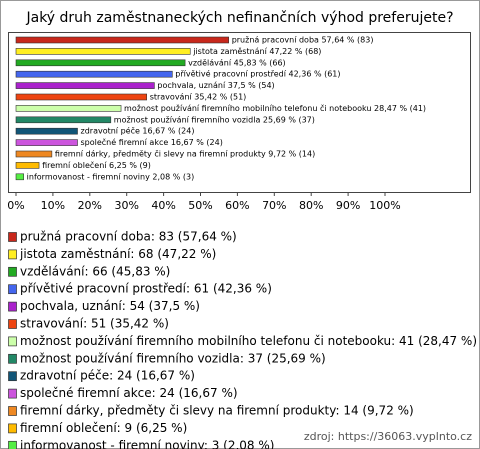 The width and height of the screenshot is (480, 449). Describe the element at coordinates (110, 306) in the screenshot. I see `legend-label: pochvala, uznání: 54 (37,5 %)` at that location.